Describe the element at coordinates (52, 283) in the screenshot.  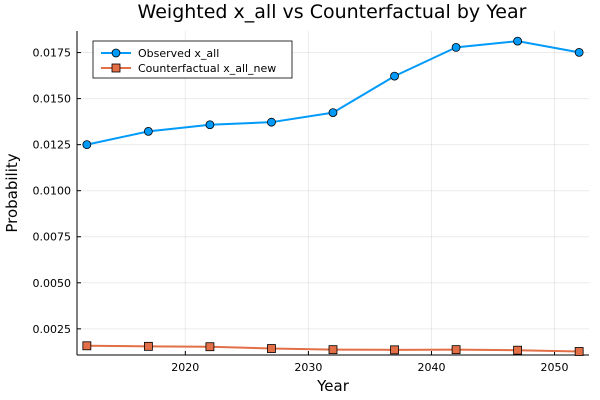
I see `y-tick-label: 0.0050` at that location.